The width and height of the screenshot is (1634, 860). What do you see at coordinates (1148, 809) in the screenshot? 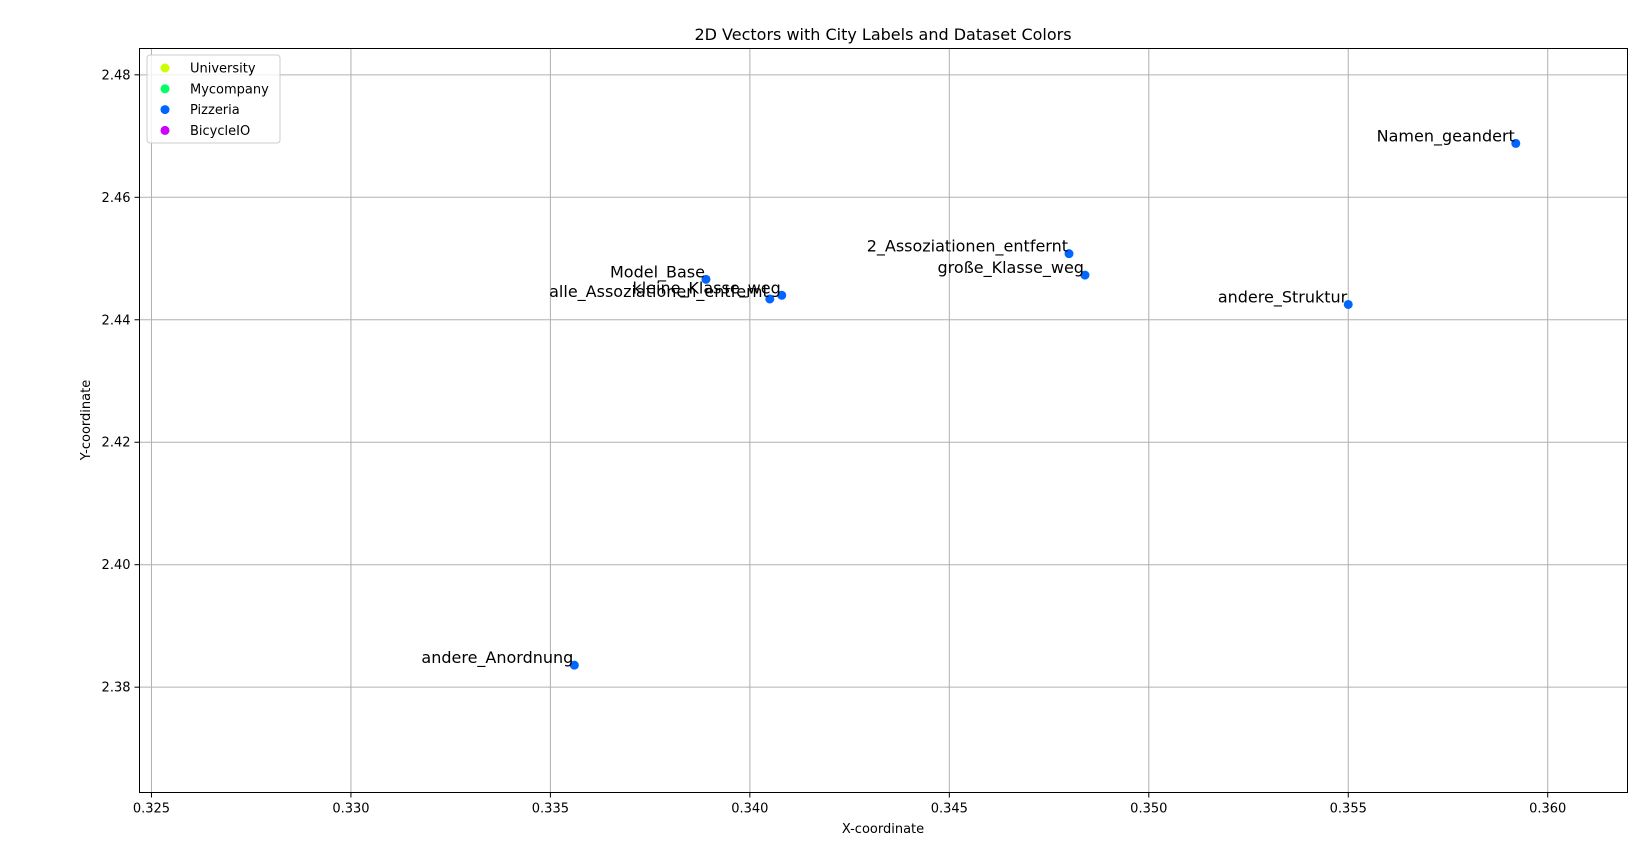
I see `x-tick-label: 0.350` at bounding box center [1148, 809].